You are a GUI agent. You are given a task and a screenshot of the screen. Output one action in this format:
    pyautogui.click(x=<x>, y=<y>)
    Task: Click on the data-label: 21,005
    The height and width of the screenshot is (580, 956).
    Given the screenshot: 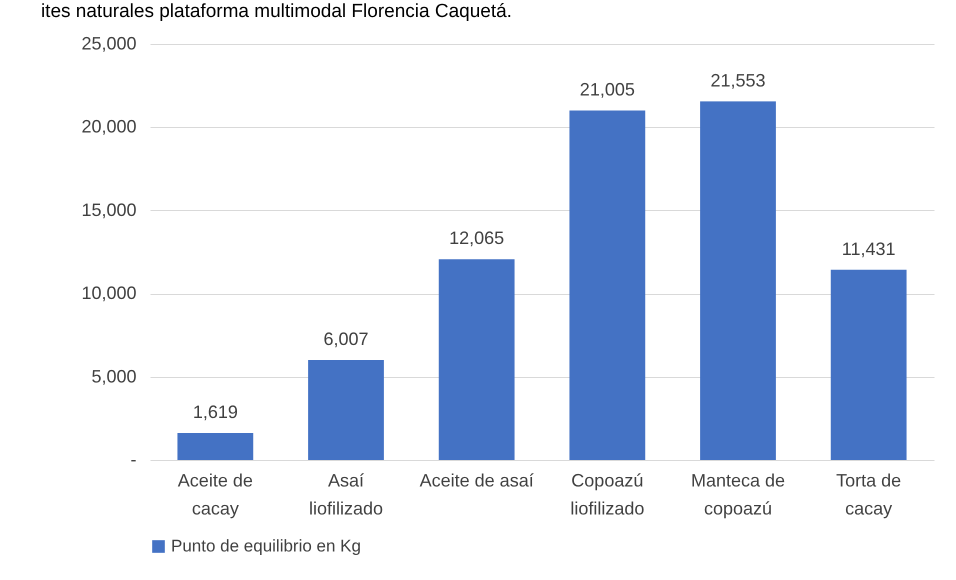 What is the action you would take?
    pyautogui.click(x=607, y=89)
    